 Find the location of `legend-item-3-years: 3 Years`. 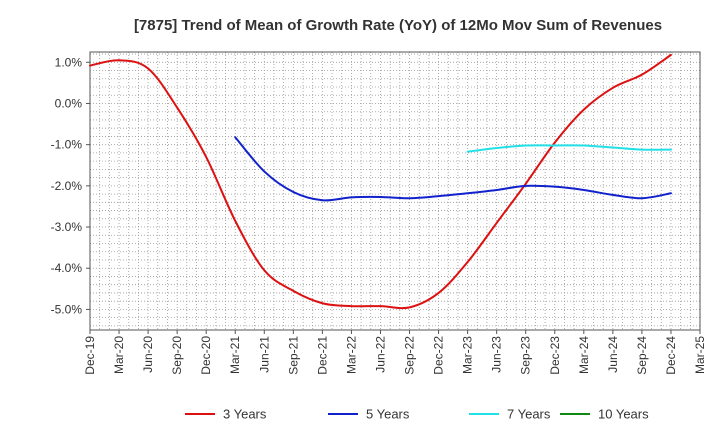

legend-item-3-years: 3 Years is located at coordinates (226, 414).